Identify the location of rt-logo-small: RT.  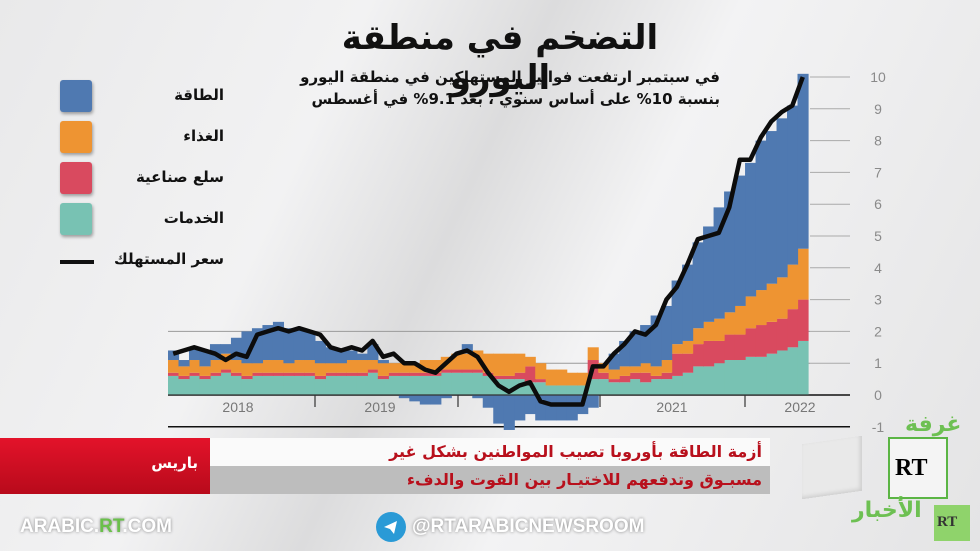
(952, 523).